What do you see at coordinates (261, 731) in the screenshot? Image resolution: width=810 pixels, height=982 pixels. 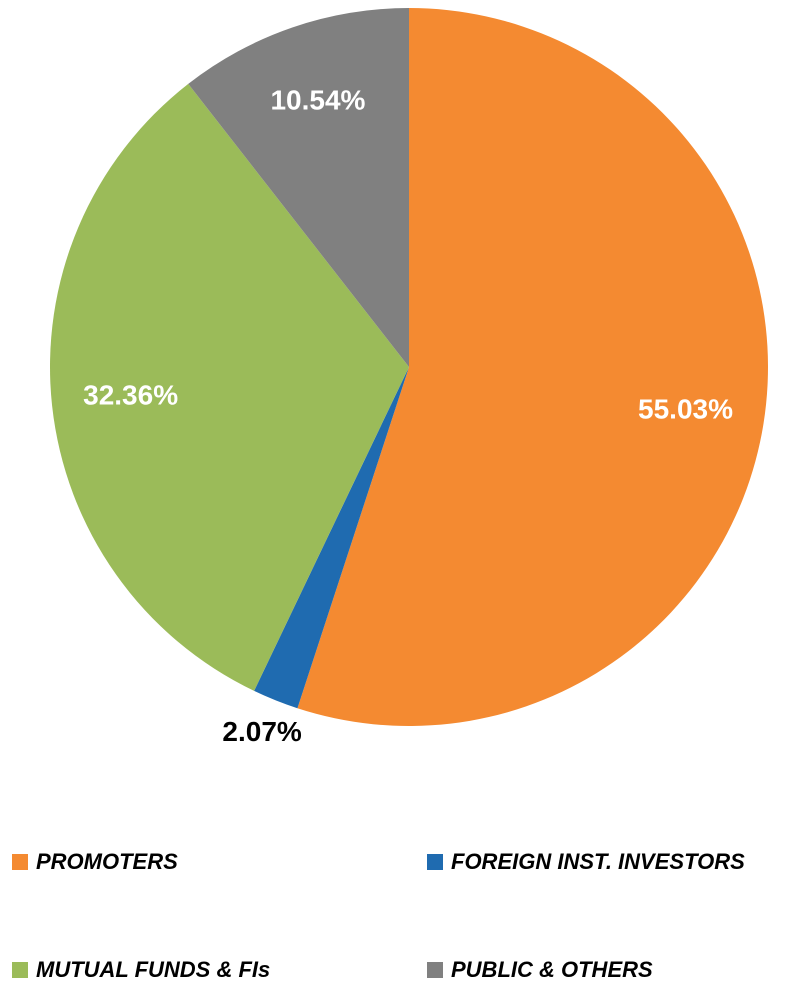 I see `data-label: 2.07%` at bounding box center [261, 731].